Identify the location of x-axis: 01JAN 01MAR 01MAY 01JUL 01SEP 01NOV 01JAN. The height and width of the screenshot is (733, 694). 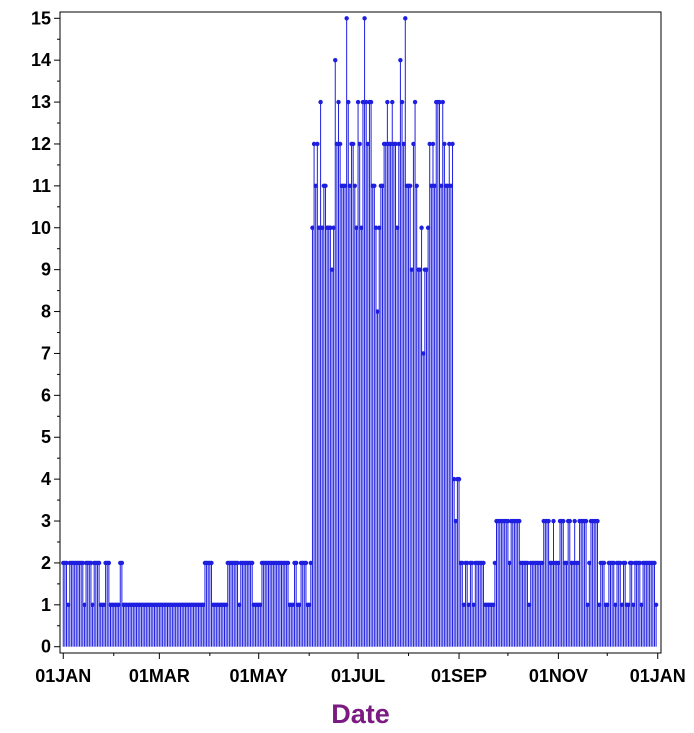
(360, 669).